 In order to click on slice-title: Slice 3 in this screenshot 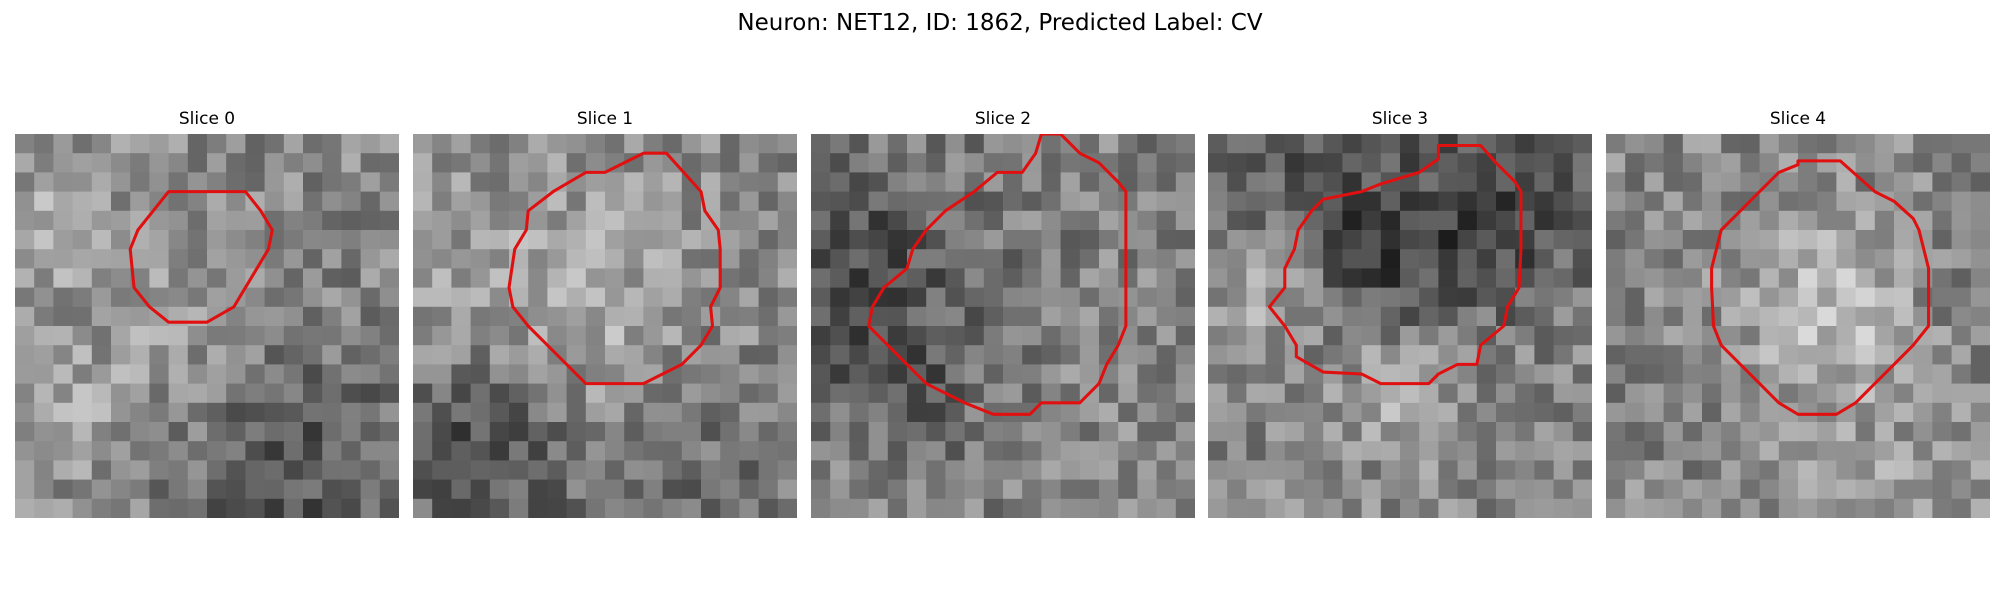, I will do `click(1400, 119)`.